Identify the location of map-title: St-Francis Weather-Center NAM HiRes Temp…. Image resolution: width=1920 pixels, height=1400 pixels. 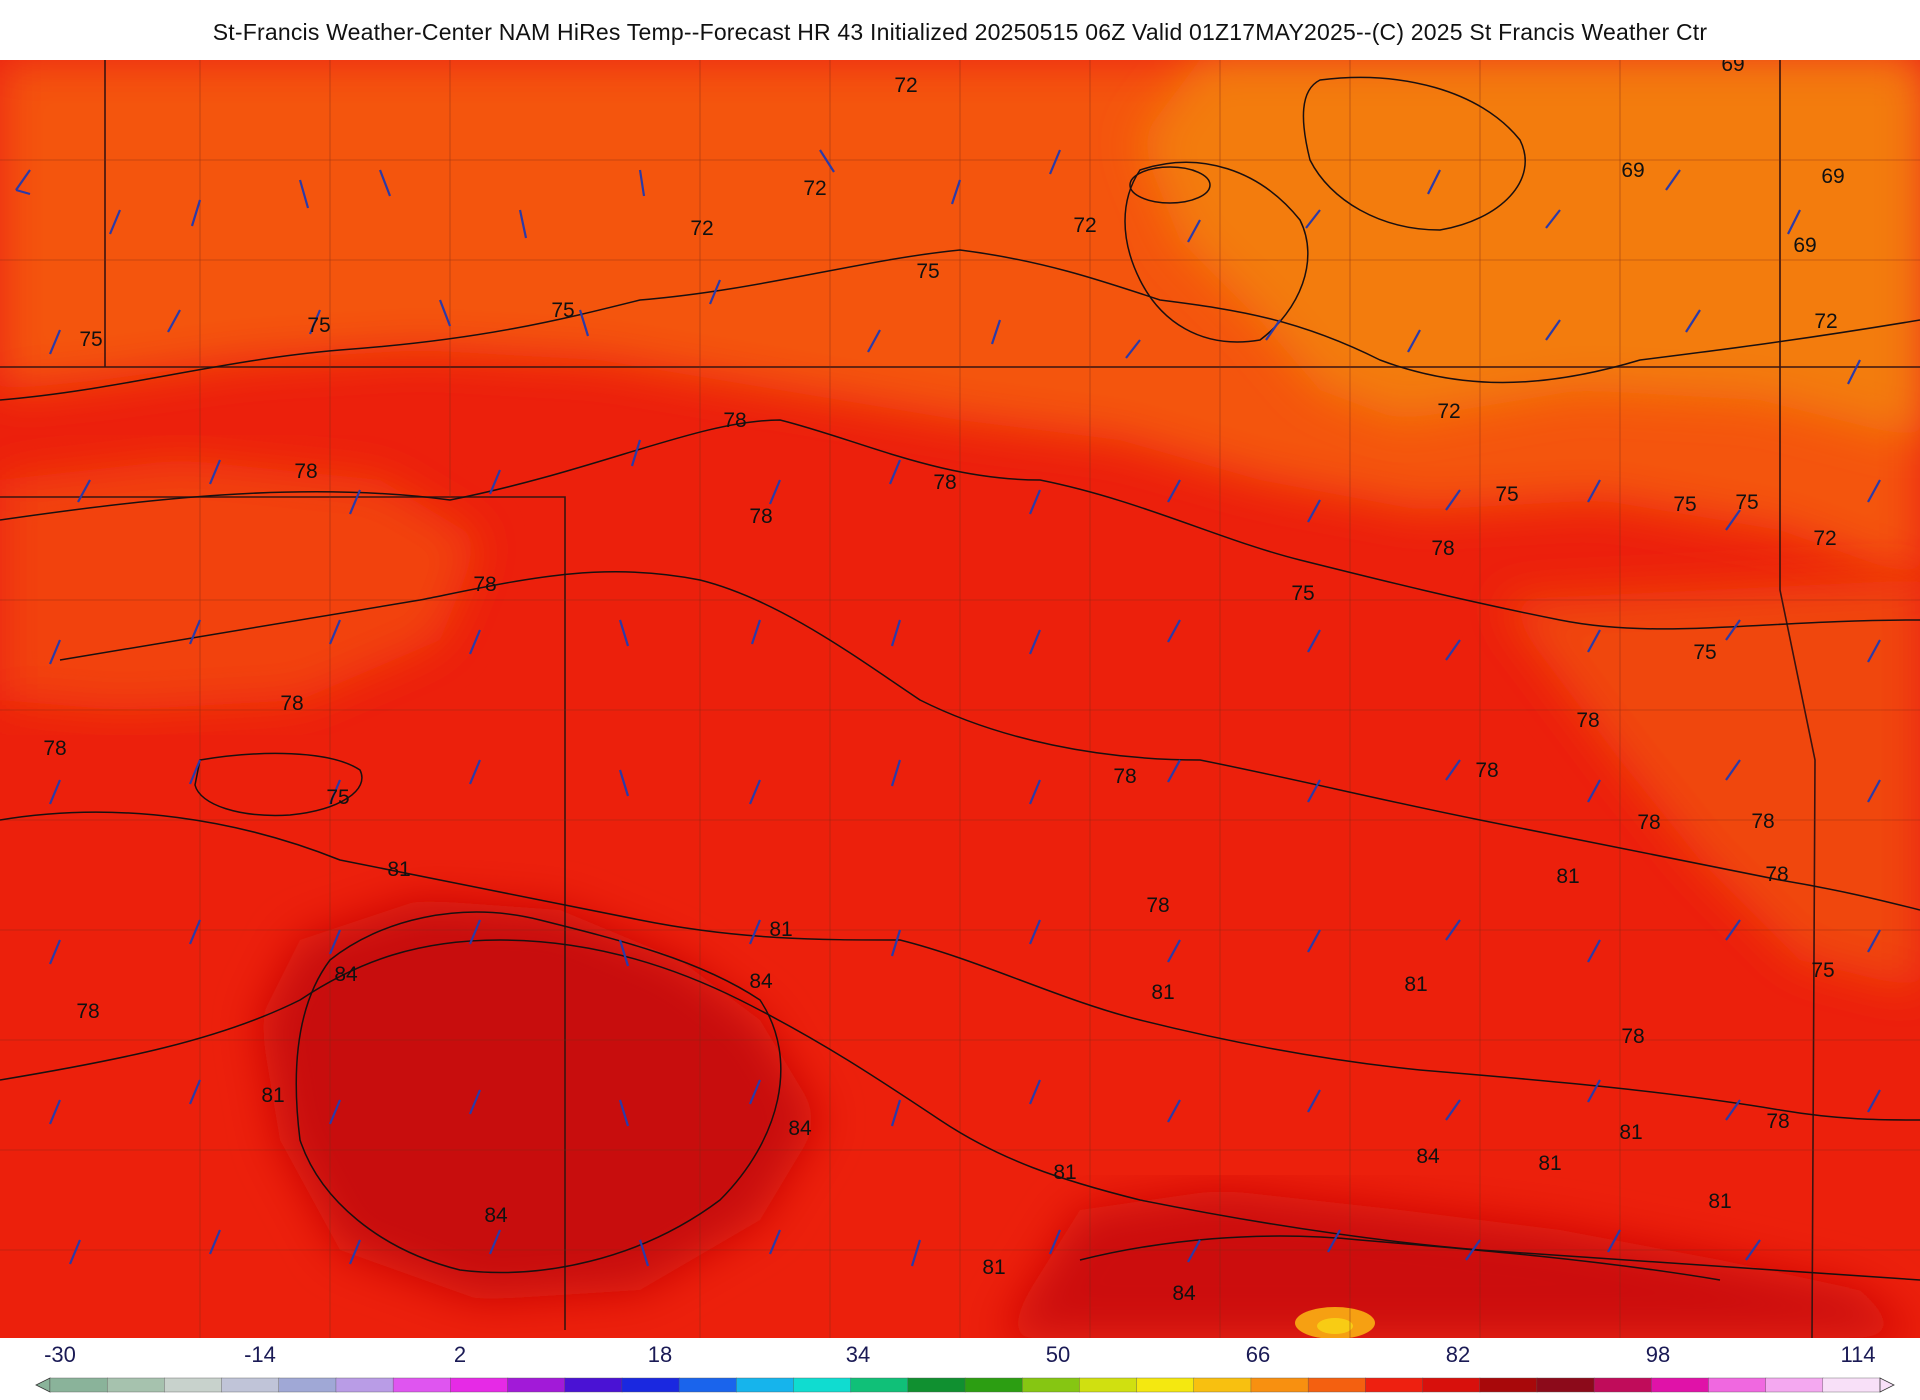
(960, 30).